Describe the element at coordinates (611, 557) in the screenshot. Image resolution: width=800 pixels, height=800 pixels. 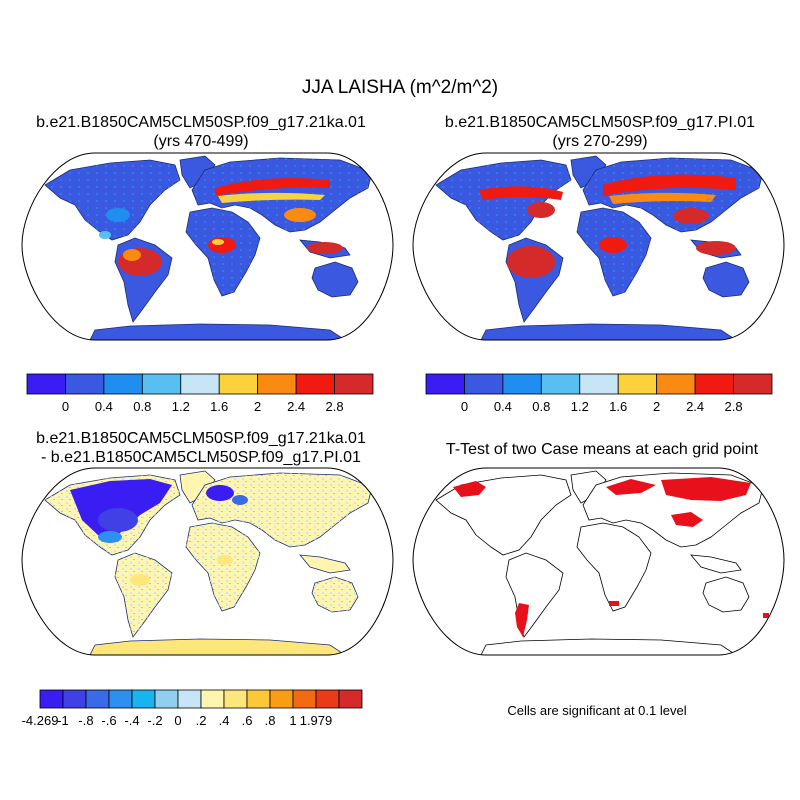
I see `significant-cells` at that location.